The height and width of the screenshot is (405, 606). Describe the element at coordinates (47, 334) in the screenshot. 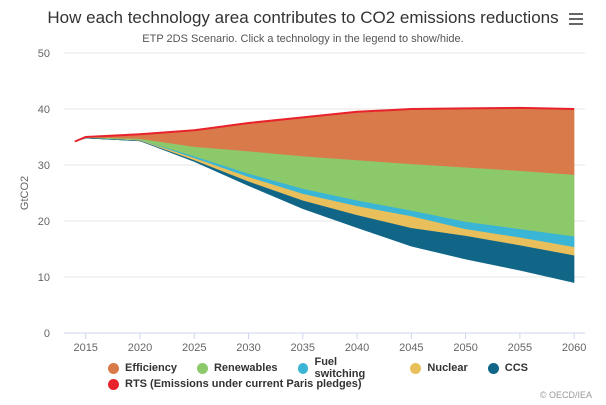

I see `y-tick-label: 0` at that location.